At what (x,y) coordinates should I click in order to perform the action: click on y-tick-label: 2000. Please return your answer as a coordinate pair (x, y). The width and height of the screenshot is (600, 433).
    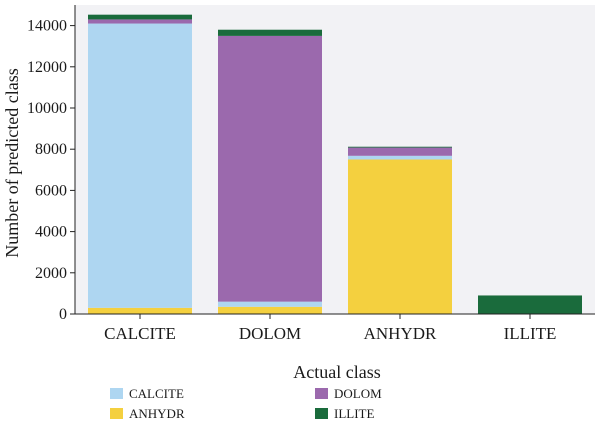
    Looking at the image, I should click on (51, 273).